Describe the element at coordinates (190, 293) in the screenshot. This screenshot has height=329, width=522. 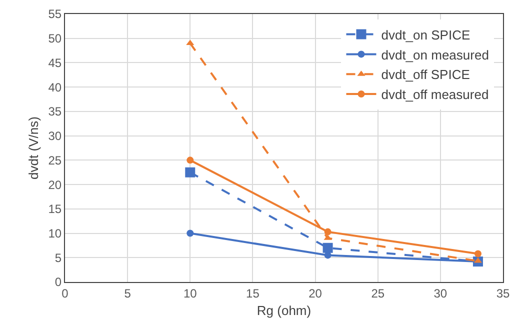
I see `x-tick-label: 10` at that location.